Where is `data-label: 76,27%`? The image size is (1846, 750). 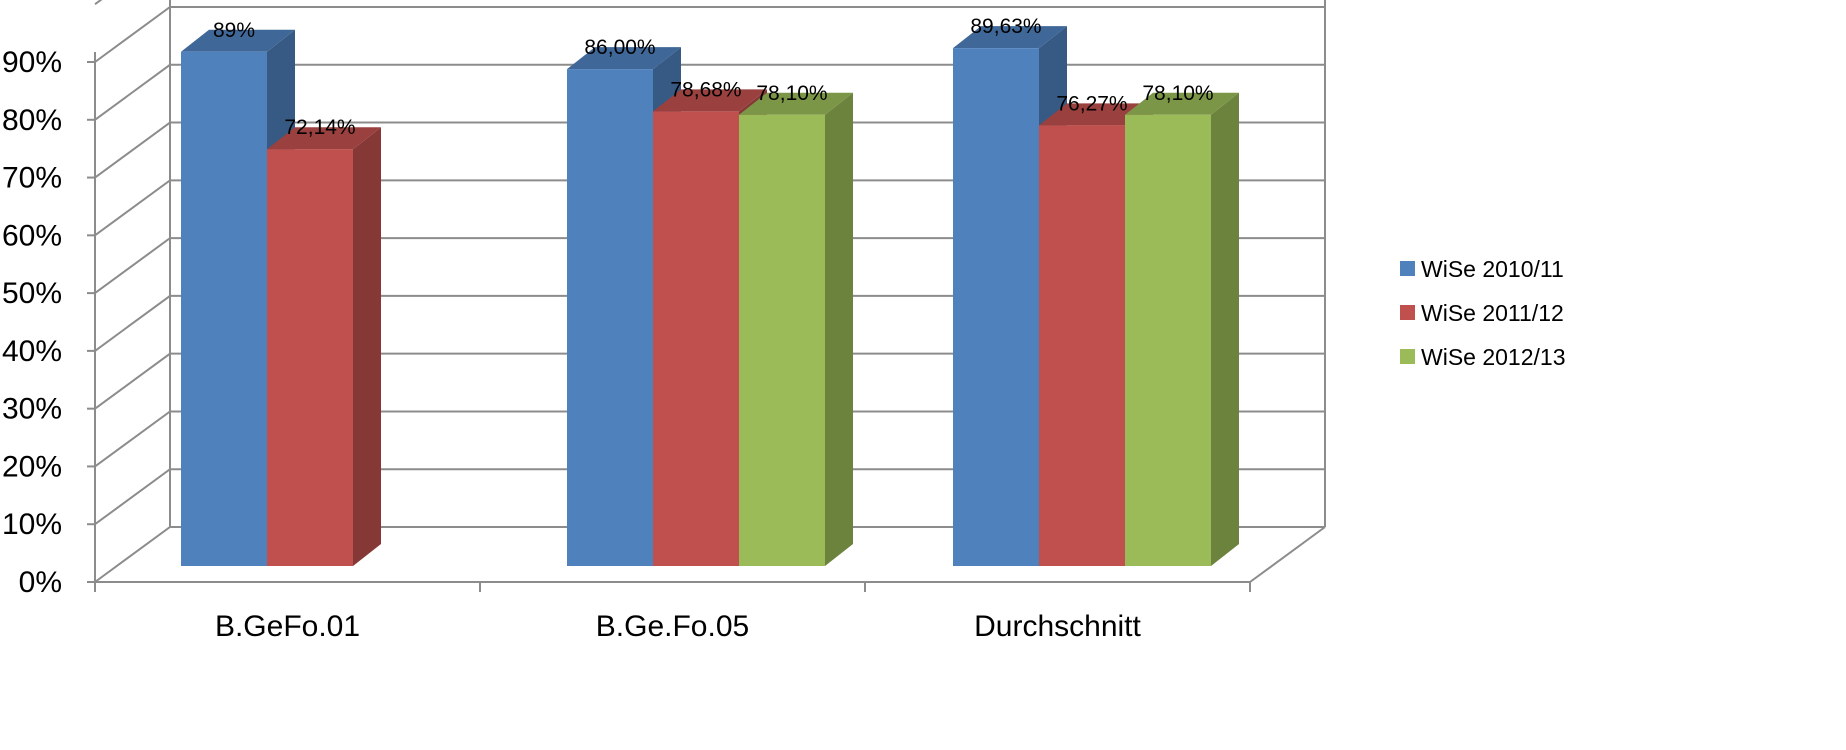 data-label: 76,27% is located at coordinates (1091, 103).